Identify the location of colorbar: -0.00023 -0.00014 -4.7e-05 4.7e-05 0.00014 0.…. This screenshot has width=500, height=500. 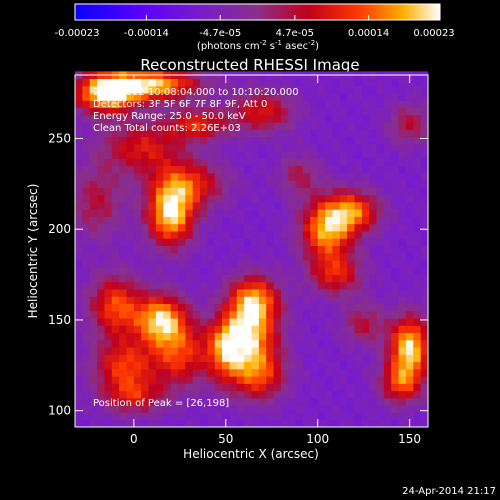
(255, 27).